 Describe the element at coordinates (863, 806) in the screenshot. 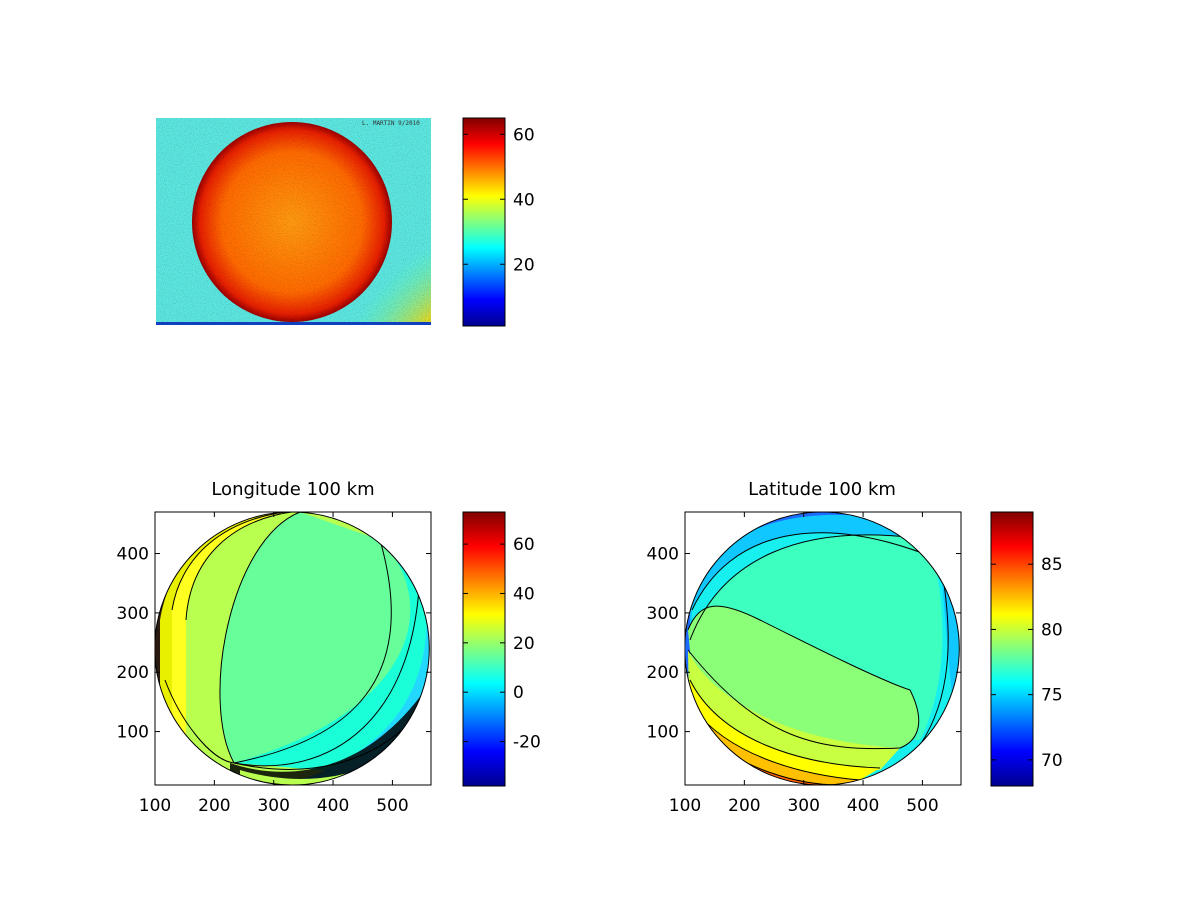

I see `latitude-x-tick-label: 400` at that location.